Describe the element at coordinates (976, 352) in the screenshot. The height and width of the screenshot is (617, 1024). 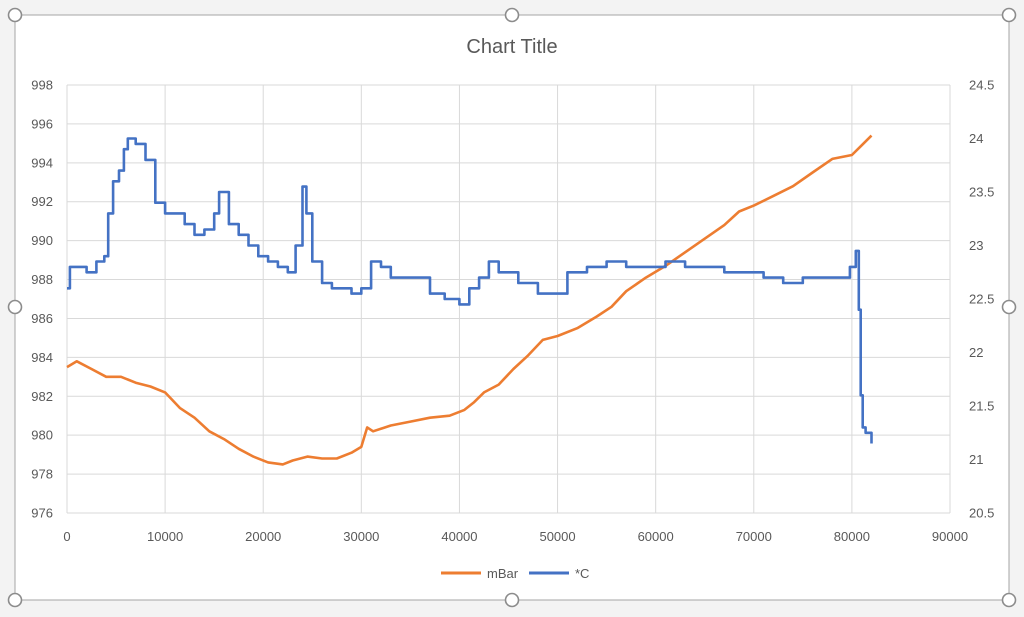
I see `y2-tick-label: 22` at that location.